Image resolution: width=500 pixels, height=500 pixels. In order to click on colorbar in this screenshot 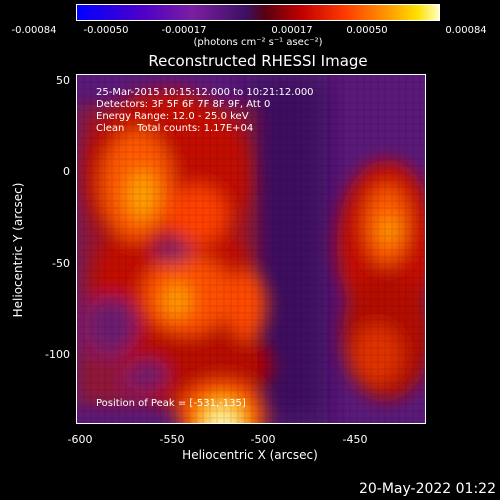, I will do `click(258, 12)`.